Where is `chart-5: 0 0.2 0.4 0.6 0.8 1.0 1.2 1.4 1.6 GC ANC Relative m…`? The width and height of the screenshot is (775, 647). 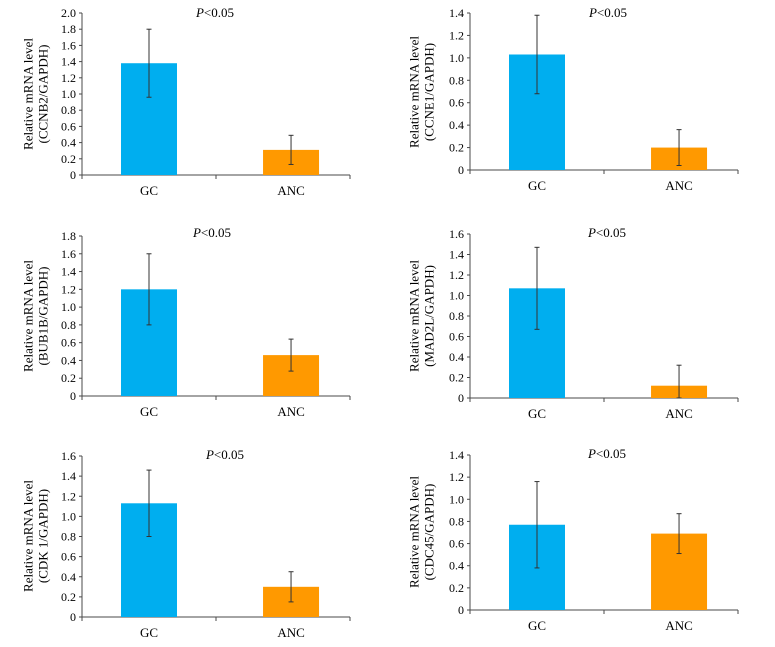
chart-5: 0 0.2 0.4 0.6 0.8 1.0 1.2 1.4 1.6 GC ANC Relative m… is located at coordinates (186, 543).